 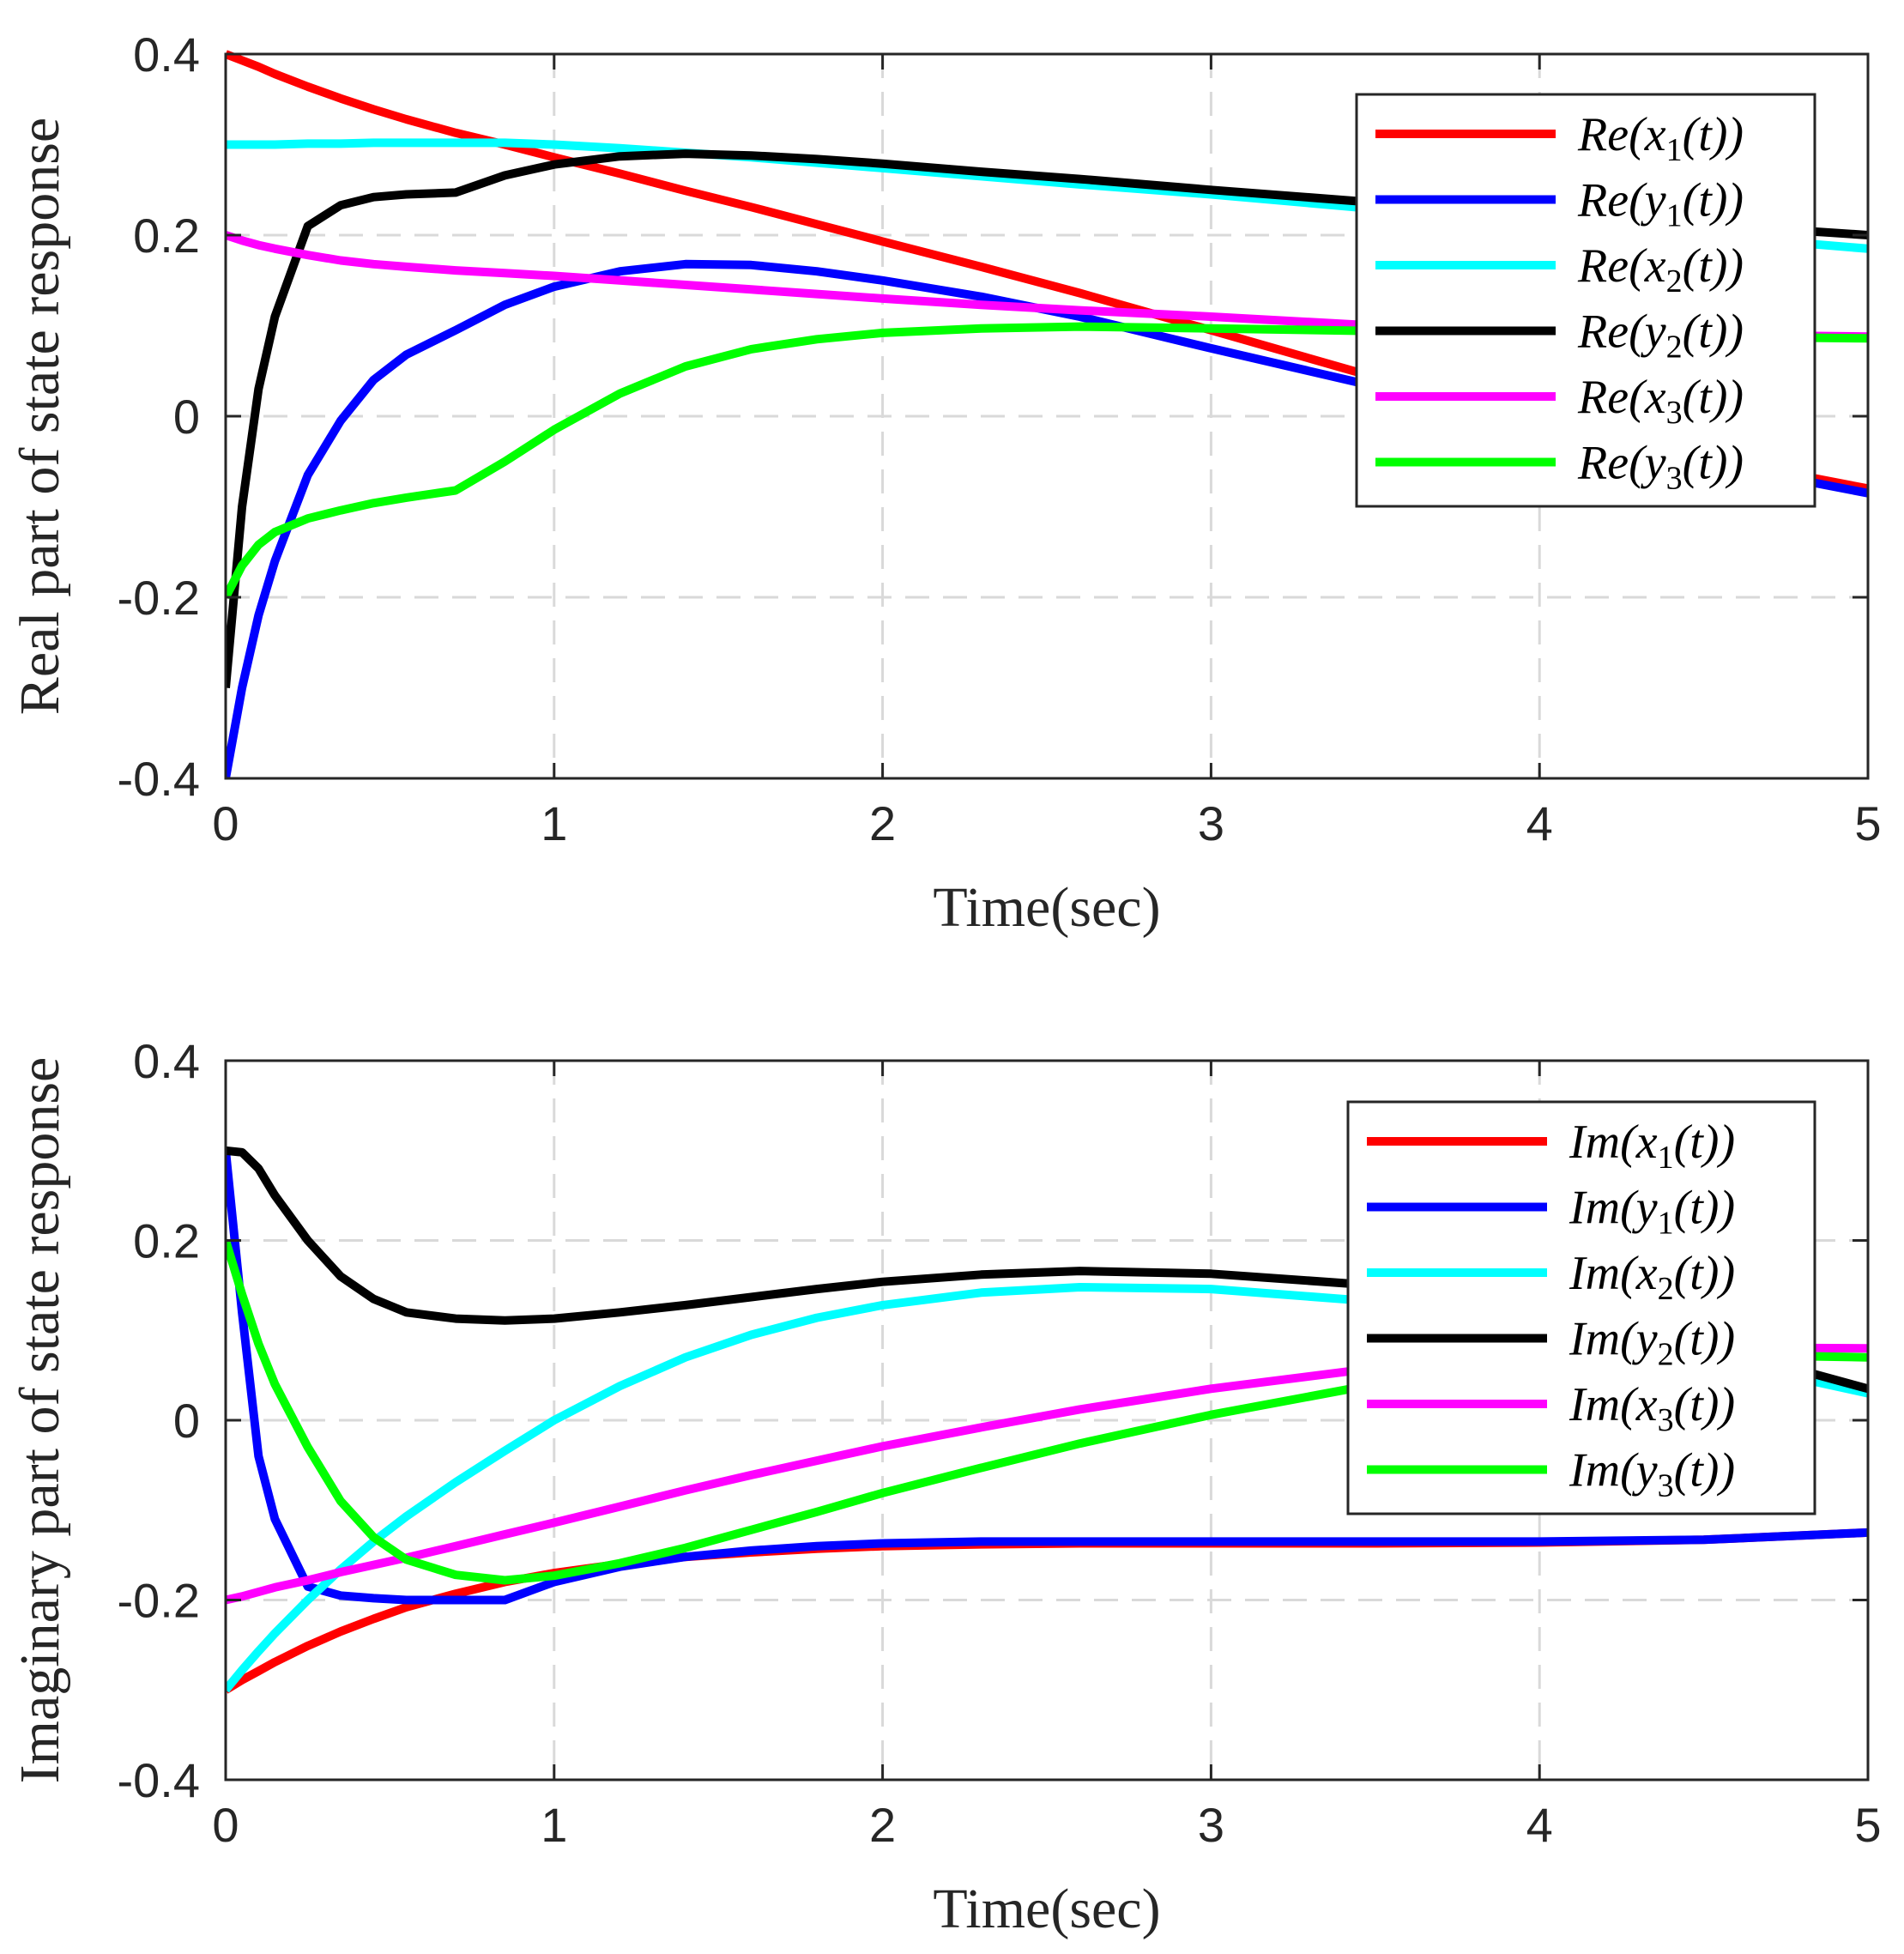 What do you see at coordinates (1047, 286) in the screenshot?
I see `series-line-Re(x3(t))` at bounding box center [1047, 286].